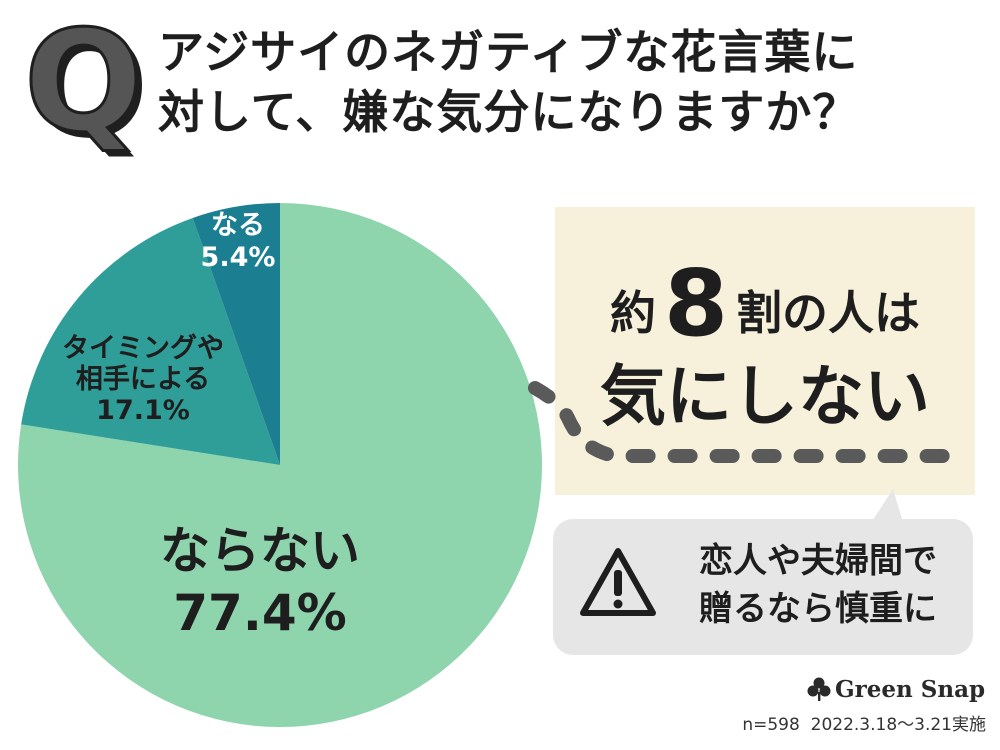 This screenshot has width=1000, height=750. I want to click on warning-bubble-tail, so click(886, 509).